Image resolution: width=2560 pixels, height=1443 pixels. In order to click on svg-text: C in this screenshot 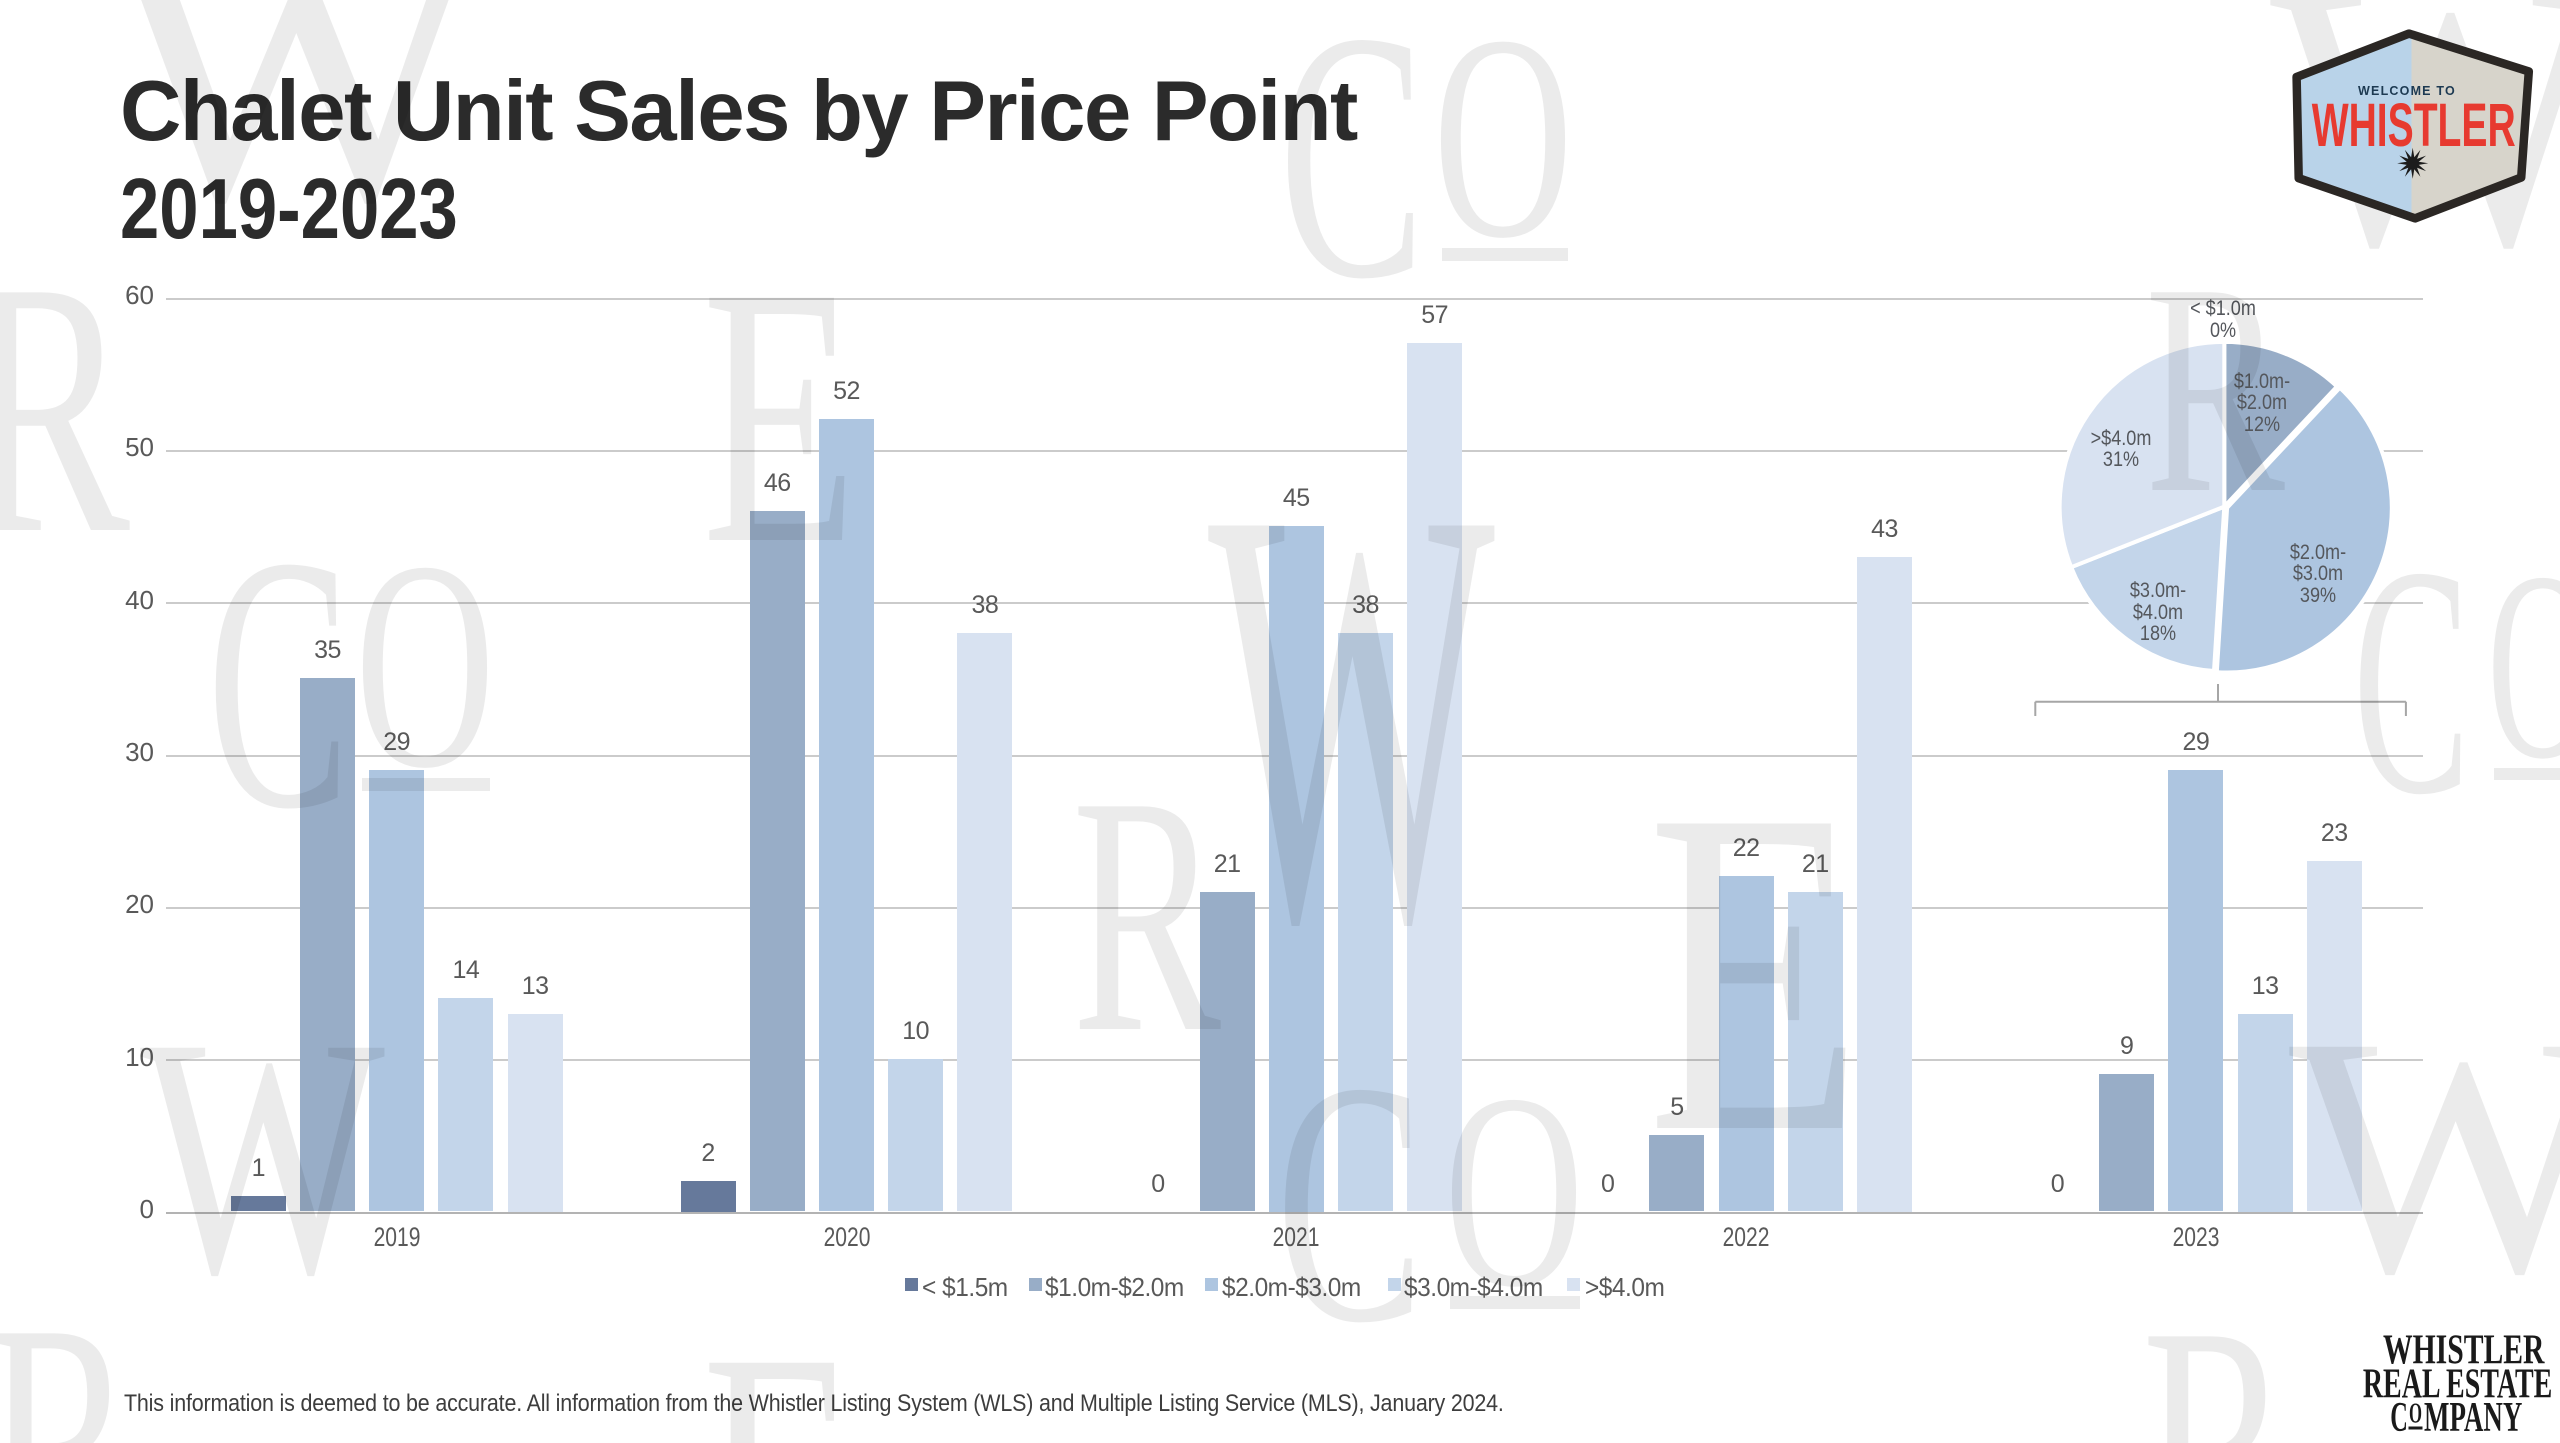, I will do `click(2399, 1418)`.